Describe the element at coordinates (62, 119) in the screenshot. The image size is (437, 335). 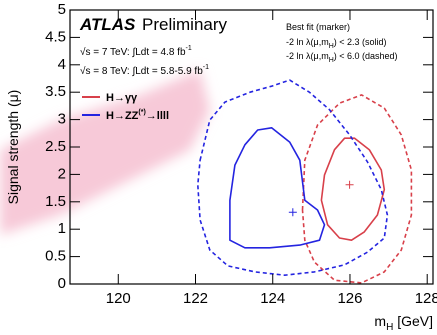
I see `y-tick-label: 3` at that location.